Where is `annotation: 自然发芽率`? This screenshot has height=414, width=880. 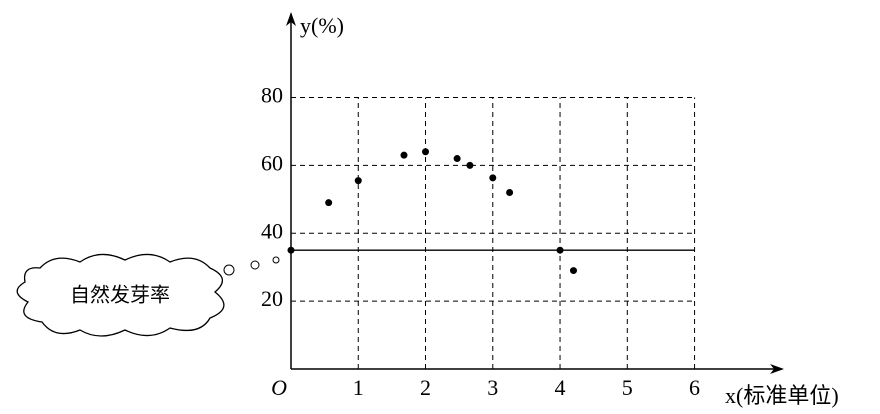
annotation: 自然发芽率 is located at coordinates (120, 295).